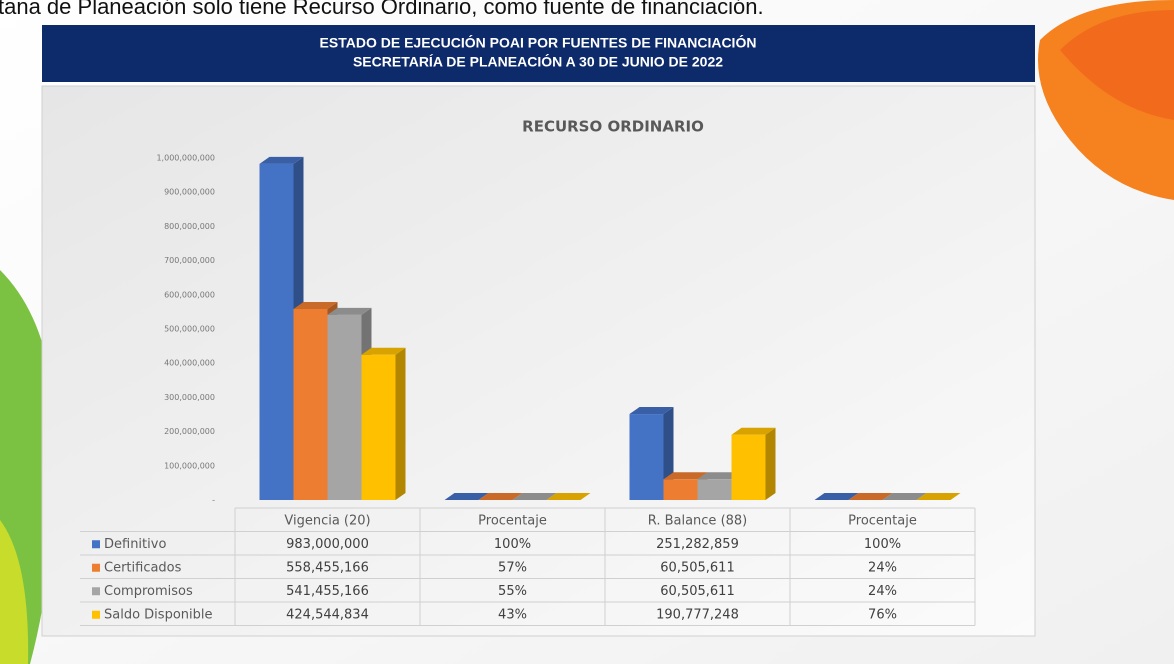  Describe the element at coordinates (512, 591) in the screenshot. I see `data-label: 55%` at that location.